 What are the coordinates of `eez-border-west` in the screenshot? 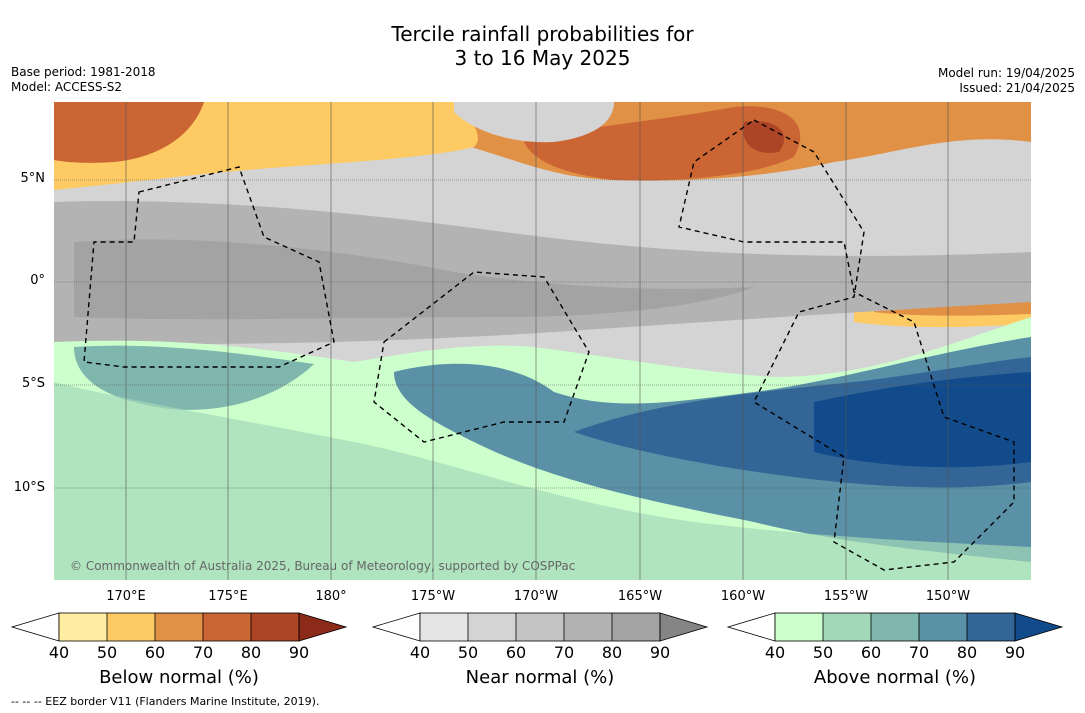 It's located at (209, 267).